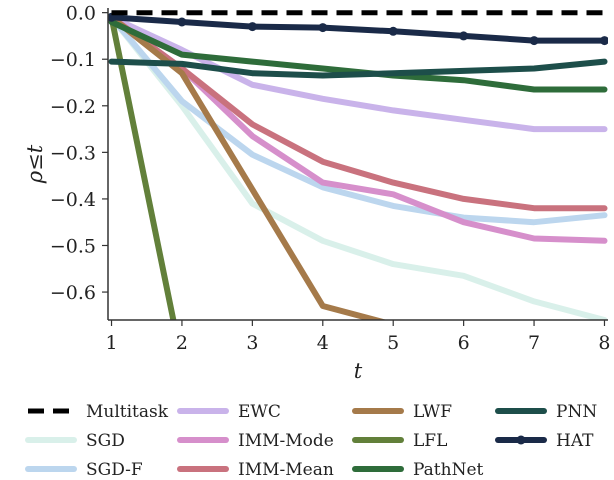 The height and width of the screenshot is (480, 614). What do you see at coordinates (81, 14) in the screenshot?
I see `y-tick-label-0: 0.0` at bounding box center [81, 14].